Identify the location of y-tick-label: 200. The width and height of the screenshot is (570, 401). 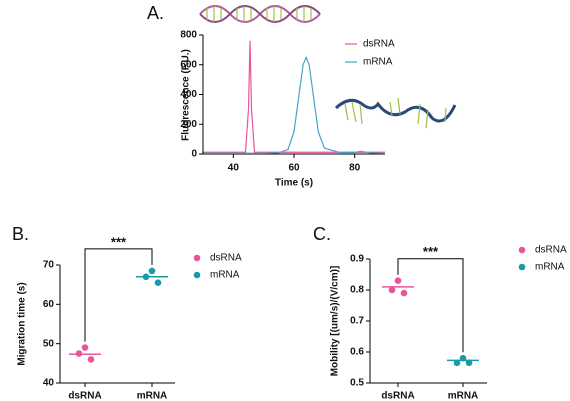
(188, 124).